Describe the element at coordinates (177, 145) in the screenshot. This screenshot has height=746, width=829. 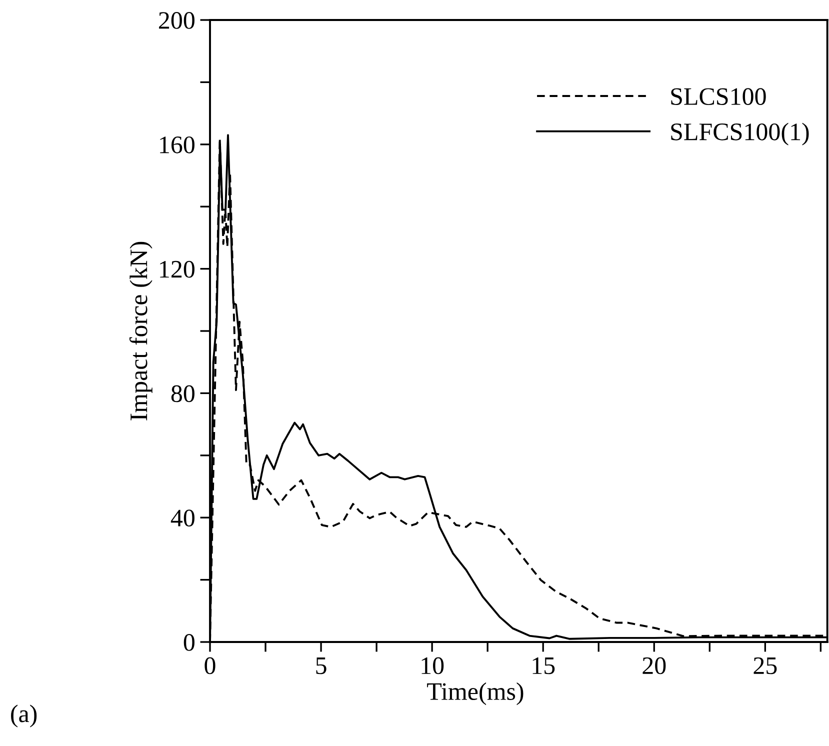
I see `y-tick-label: 160` at that location.